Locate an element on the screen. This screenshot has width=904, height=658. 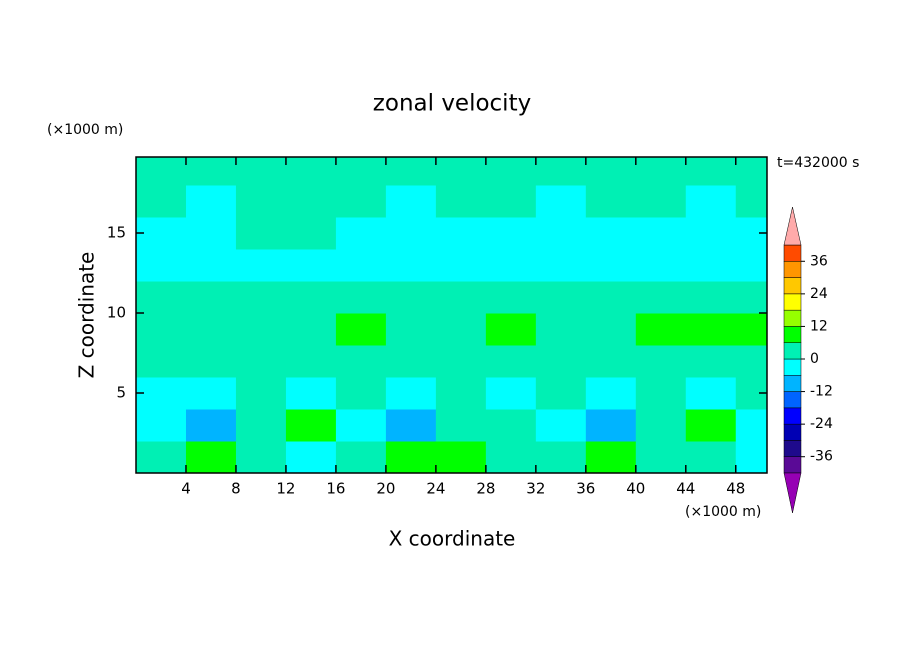
y-unit: (×1000 m) is located at coordinates (85, 130).